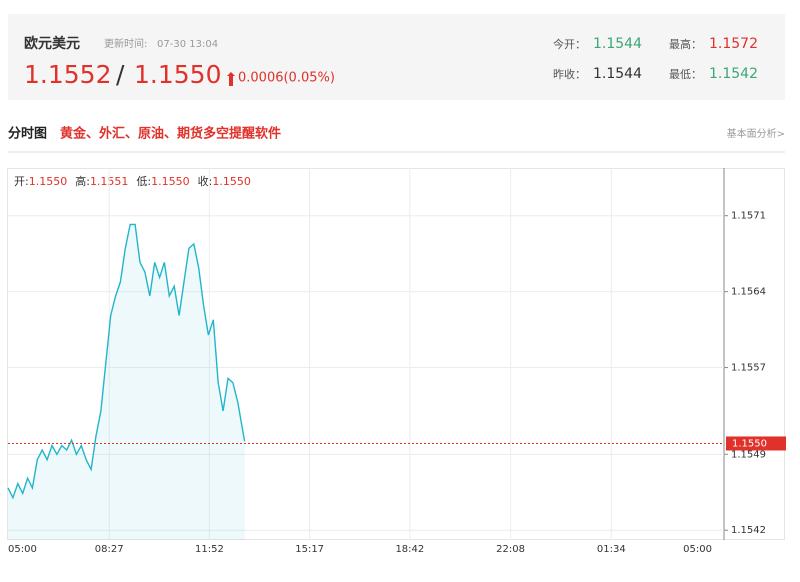 Image resolution: width=800 pixels, height=582 pixels. I want to click on x-tick-label: 22:08, so click(510, 549).